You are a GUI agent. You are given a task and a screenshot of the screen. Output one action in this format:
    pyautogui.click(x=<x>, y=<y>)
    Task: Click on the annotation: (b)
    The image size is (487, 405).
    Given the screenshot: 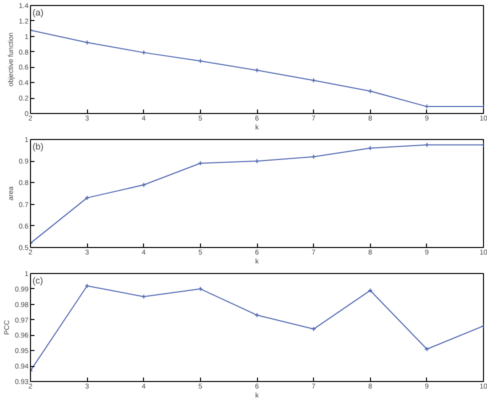 What is the action you would take?
    pyautogui.click(x=38, y=147)
    